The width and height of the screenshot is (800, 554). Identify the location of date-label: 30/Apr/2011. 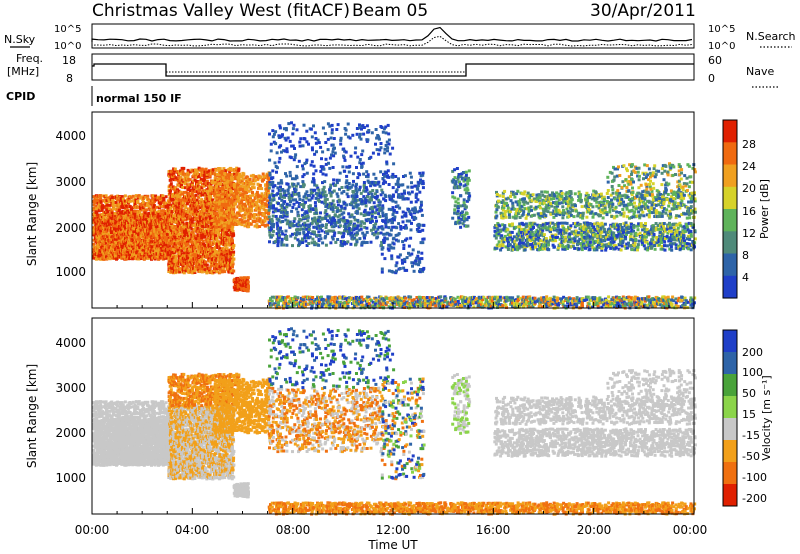
(643, 11).